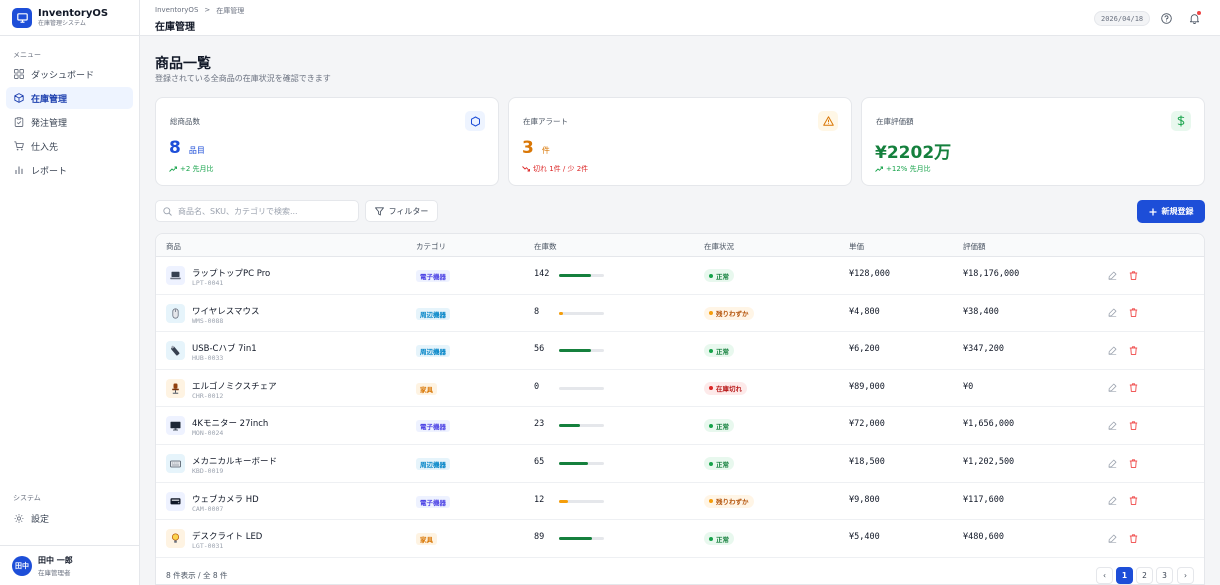  What do you see at coordinates (536, 148) in the screenshot?
I see `stat-value: 3 件` at bounding box center [536, 148].